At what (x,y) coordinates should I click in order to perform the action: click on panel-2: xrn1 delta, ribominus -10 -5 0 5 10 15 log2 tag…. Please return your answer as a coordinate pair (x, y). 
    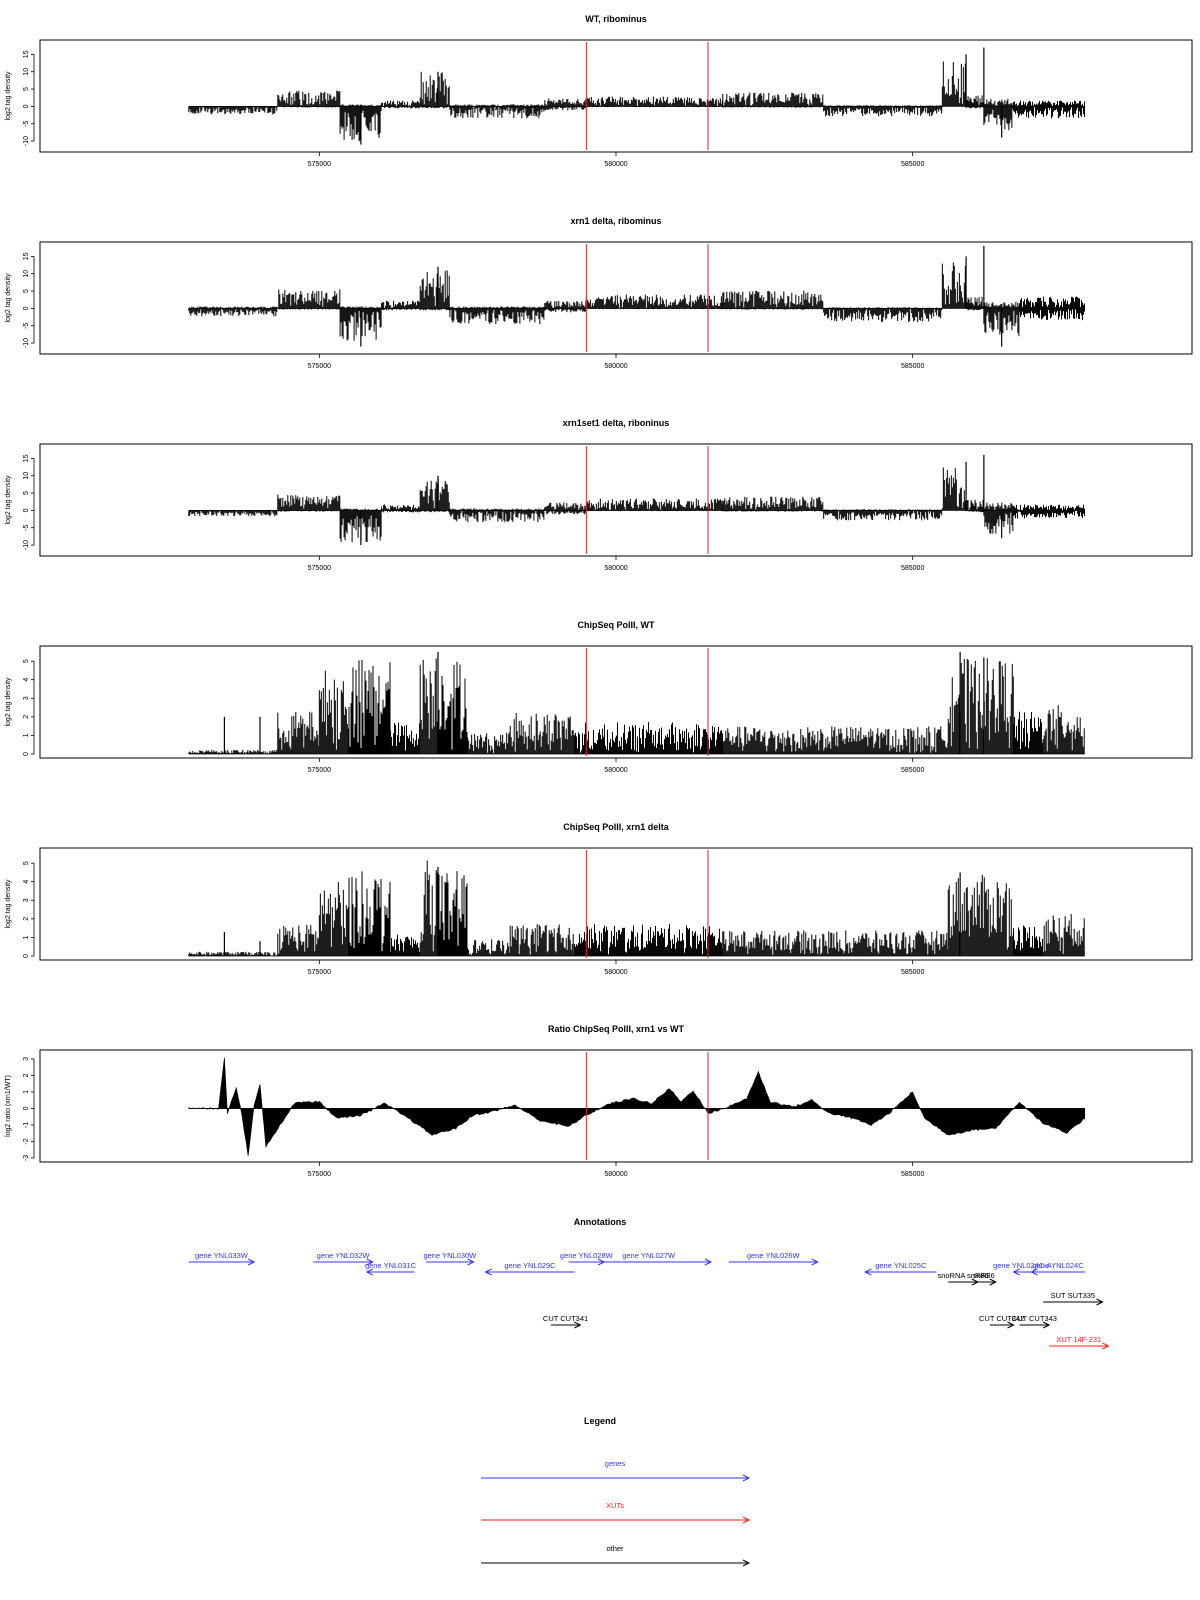
    Looking at the image, I should click on (599, 293).